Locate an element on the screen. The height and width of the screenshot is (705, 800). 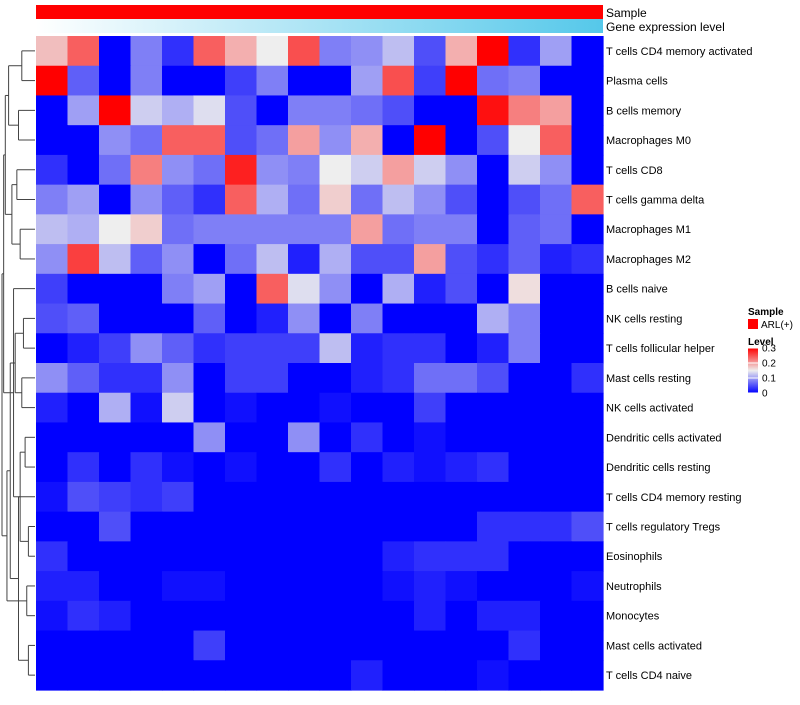
gene-expression-annotation-track is located at coordinates (319, 26).